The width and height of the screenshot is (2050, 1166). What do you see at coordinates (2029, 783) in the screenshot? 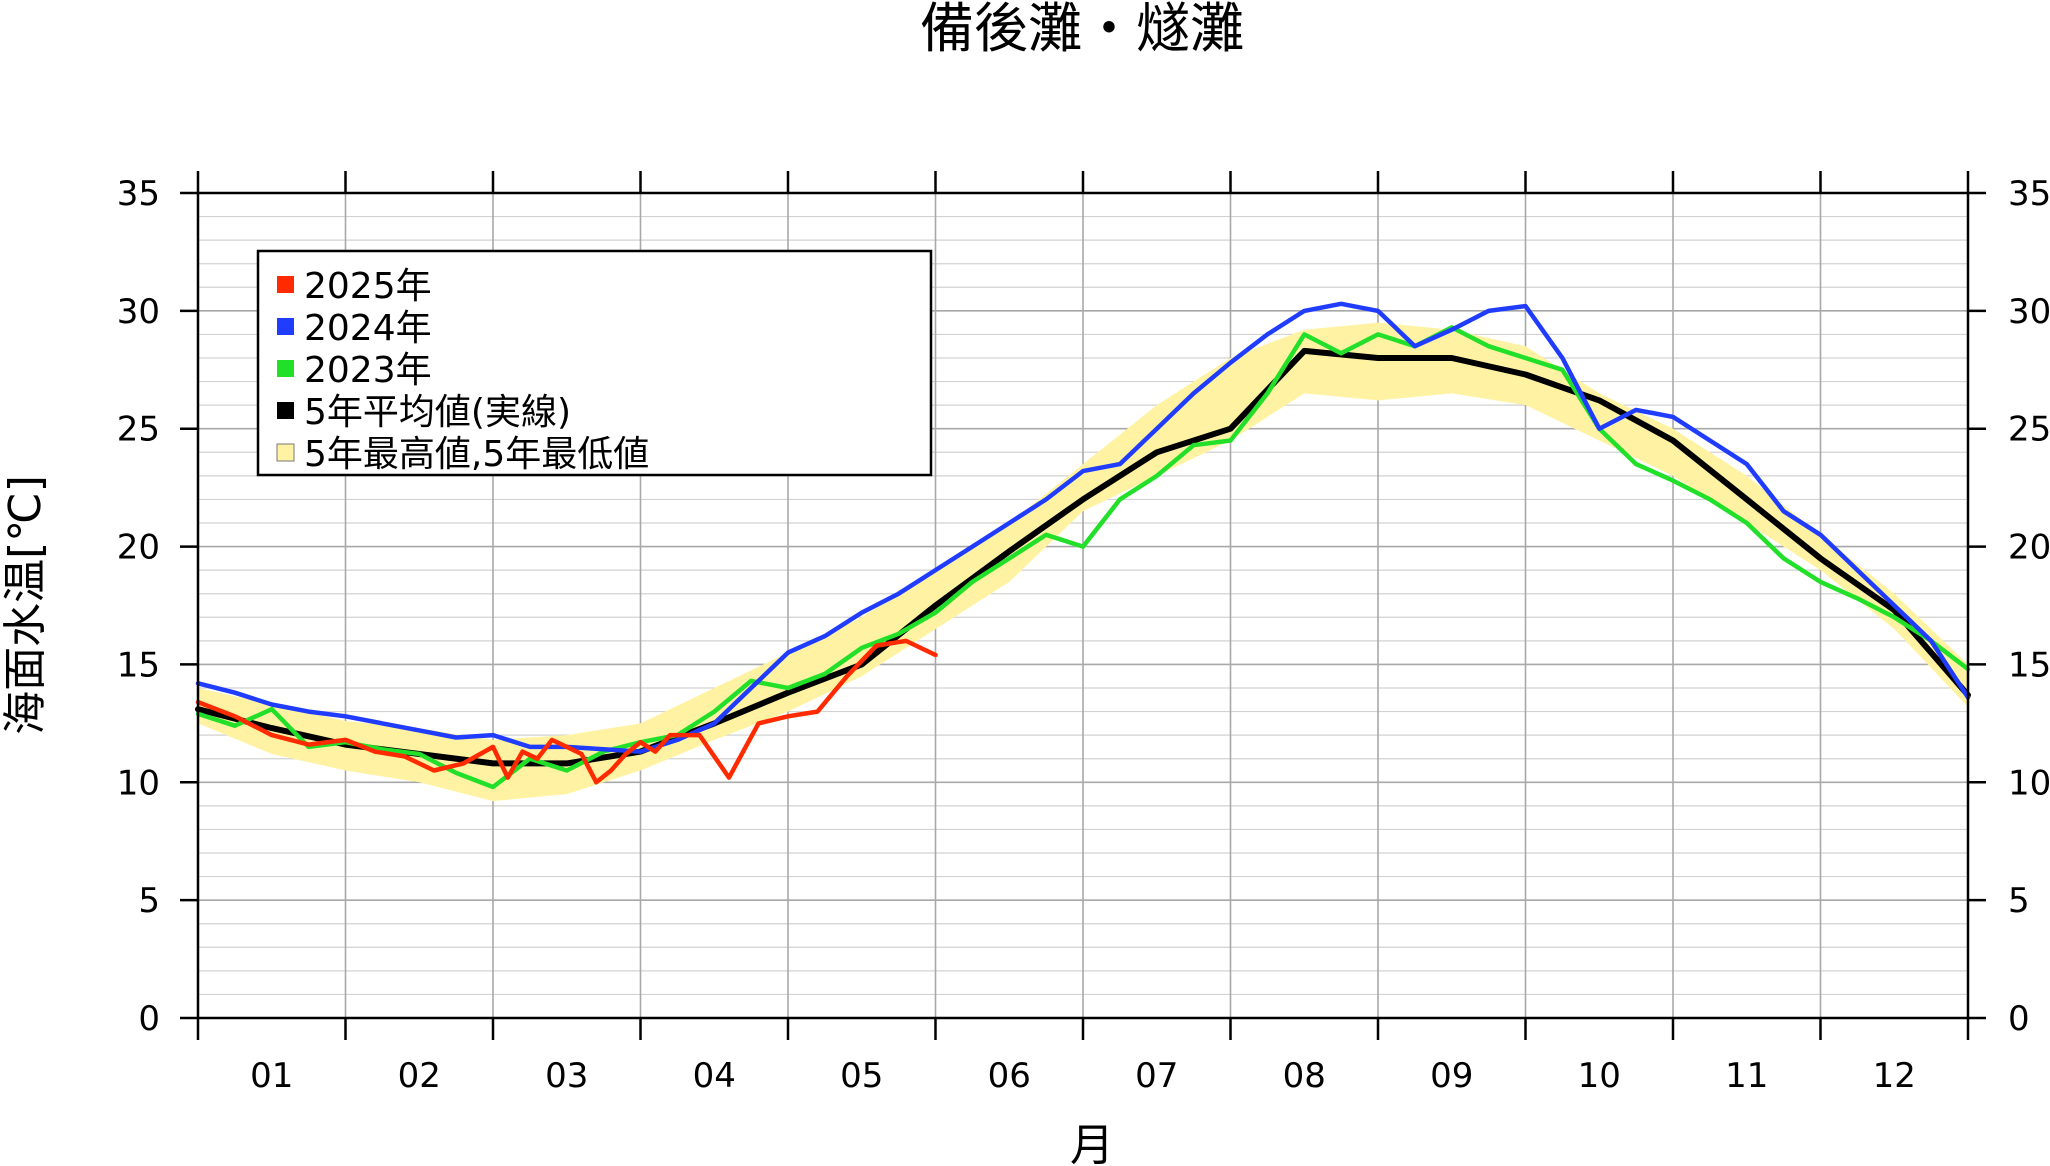
I see `y-tick-label-right: 10` at bounding box center [2029, 783].